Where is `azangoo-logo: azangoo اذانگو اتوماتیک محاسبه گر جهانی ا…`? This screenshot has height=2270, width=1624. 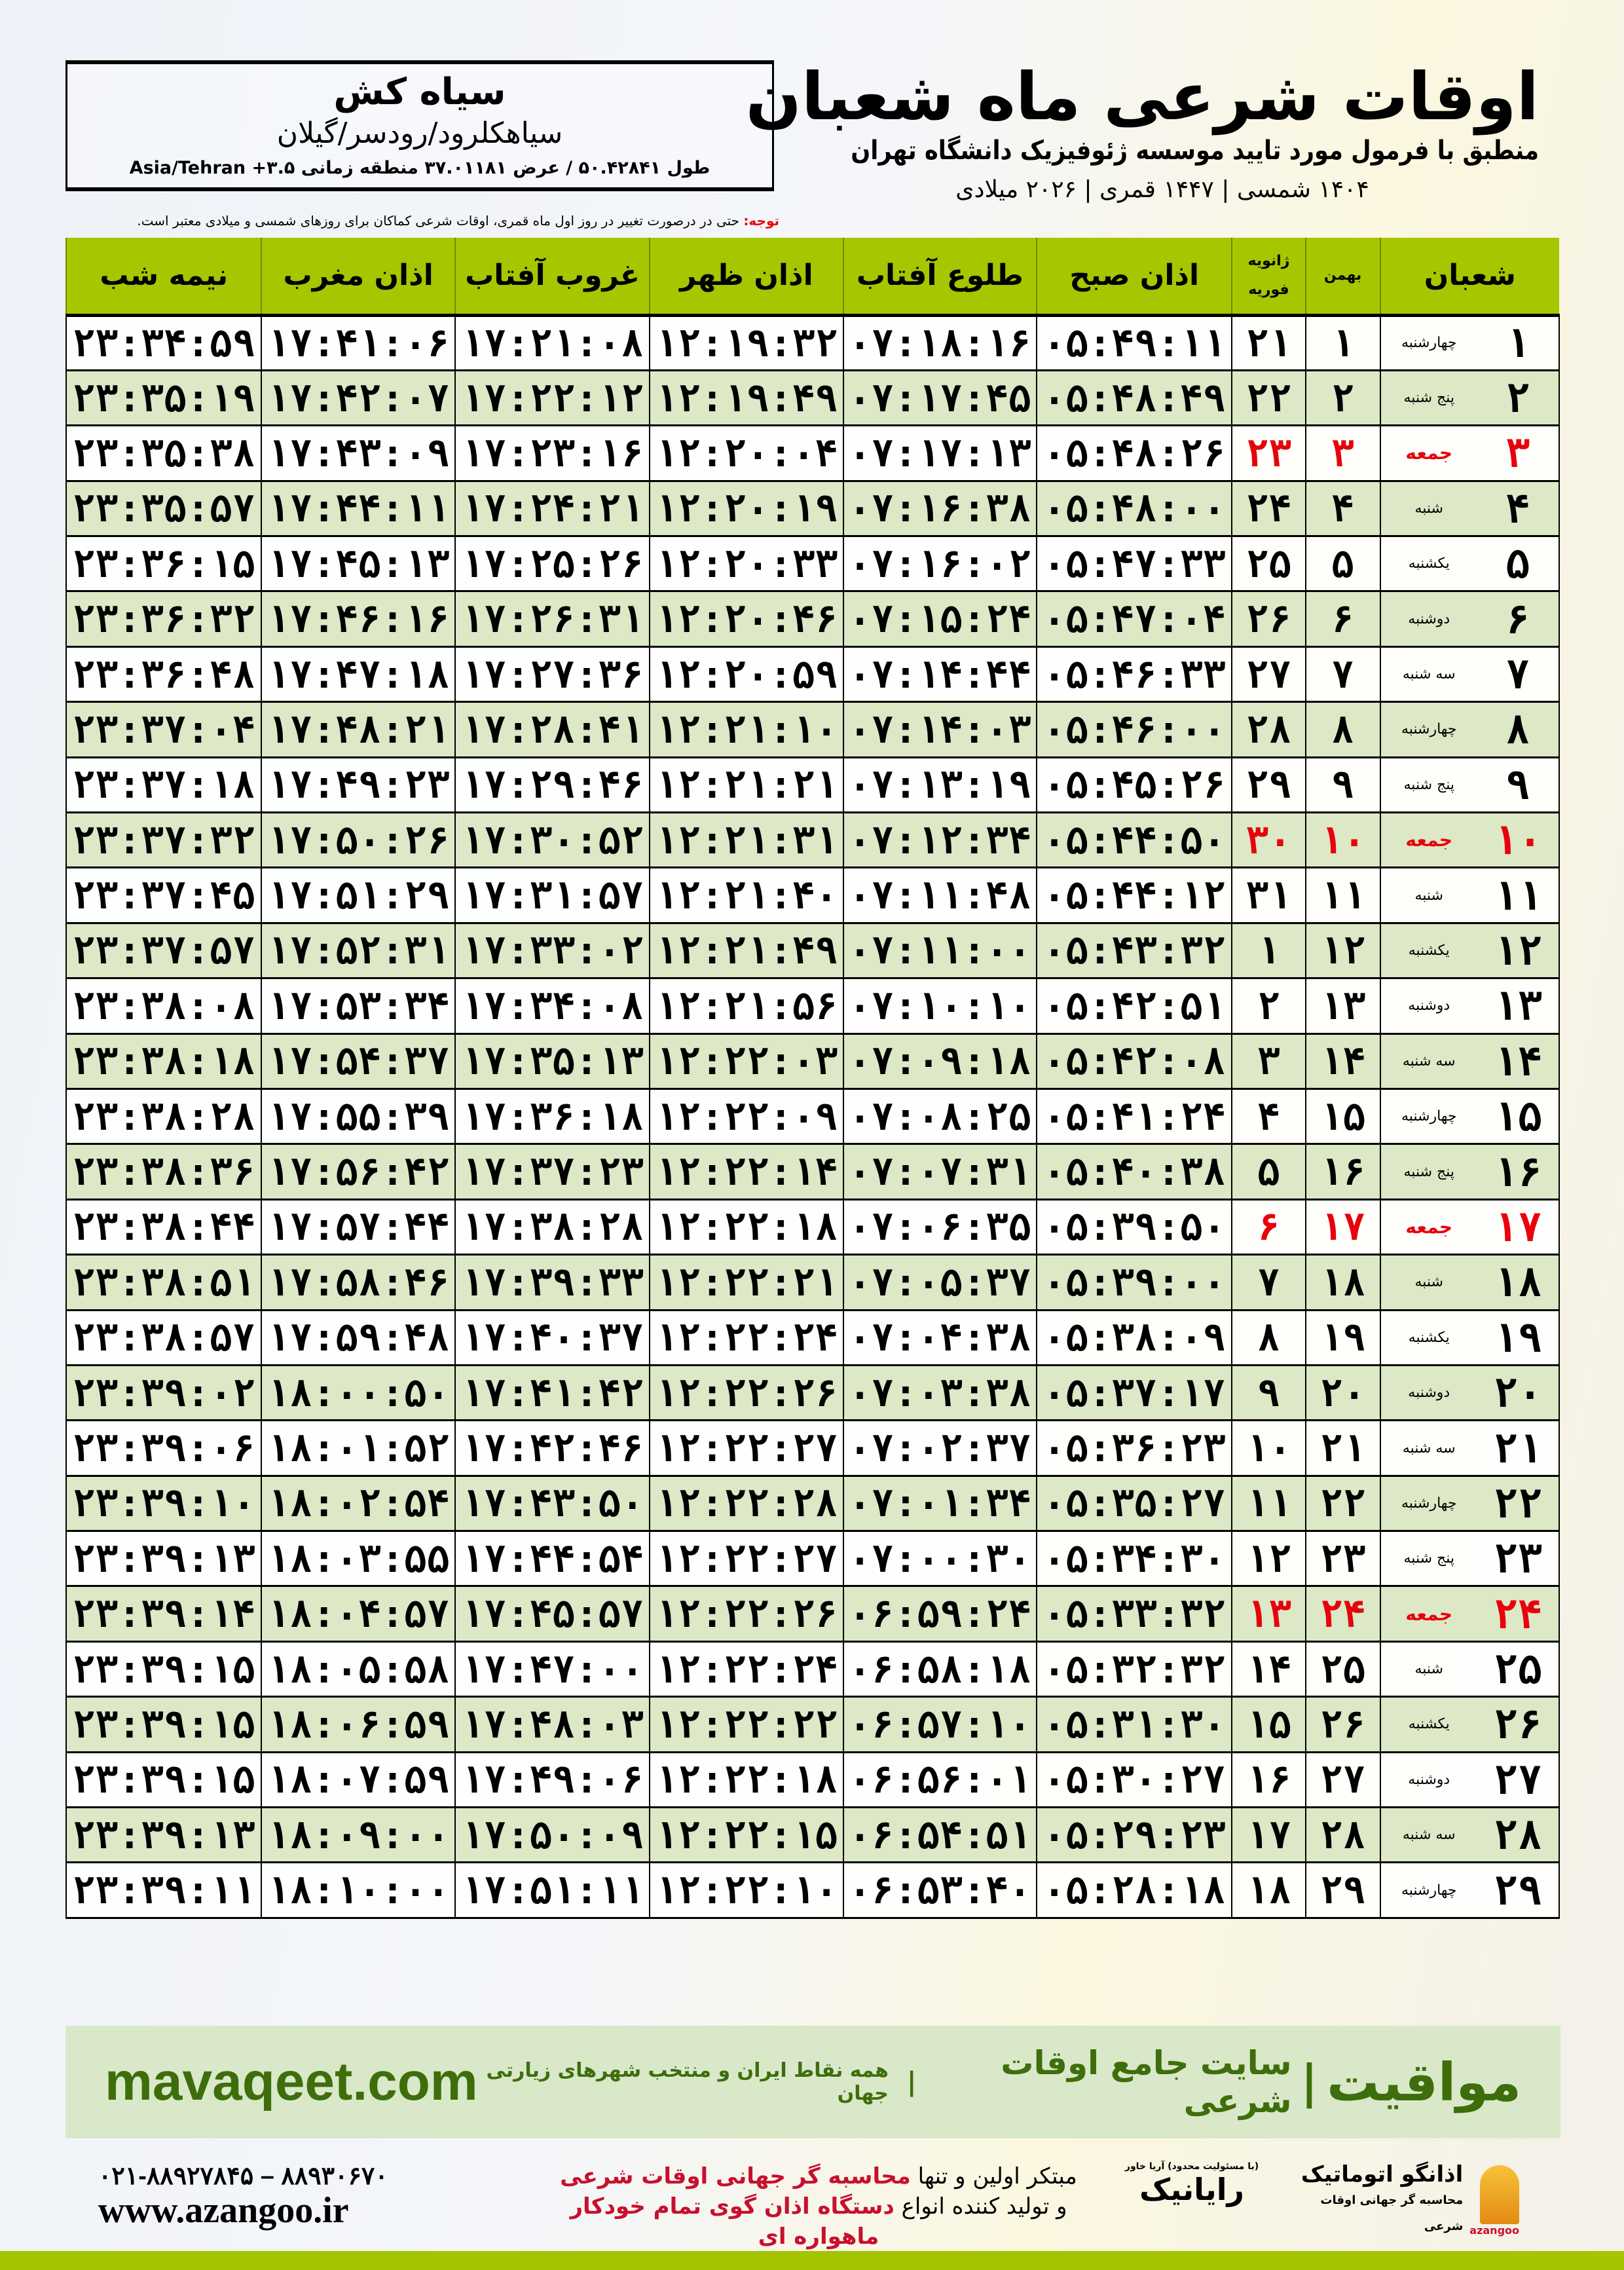 azangoo-logo: azangoo اذانگو اتوماتیک محاسبه گر جهانی ا… is located at coordinates (1408, 2200).